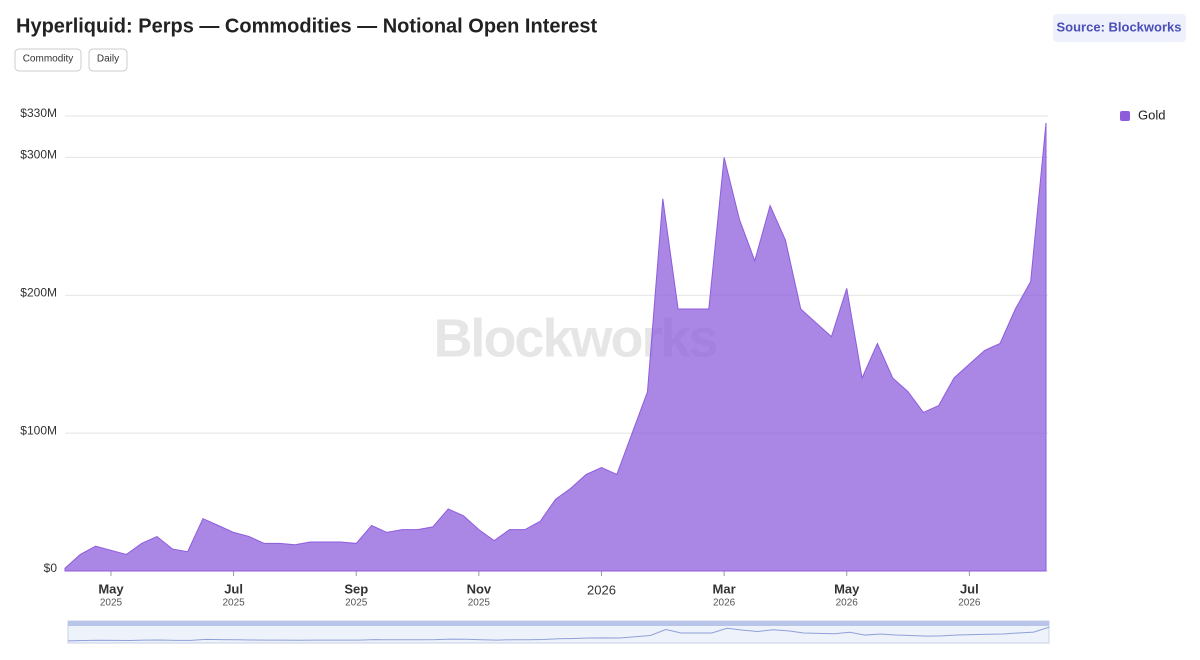 The width and height of the screenshot is (1200, 660). I want to click on legend-swatch, so click(1125, 116).